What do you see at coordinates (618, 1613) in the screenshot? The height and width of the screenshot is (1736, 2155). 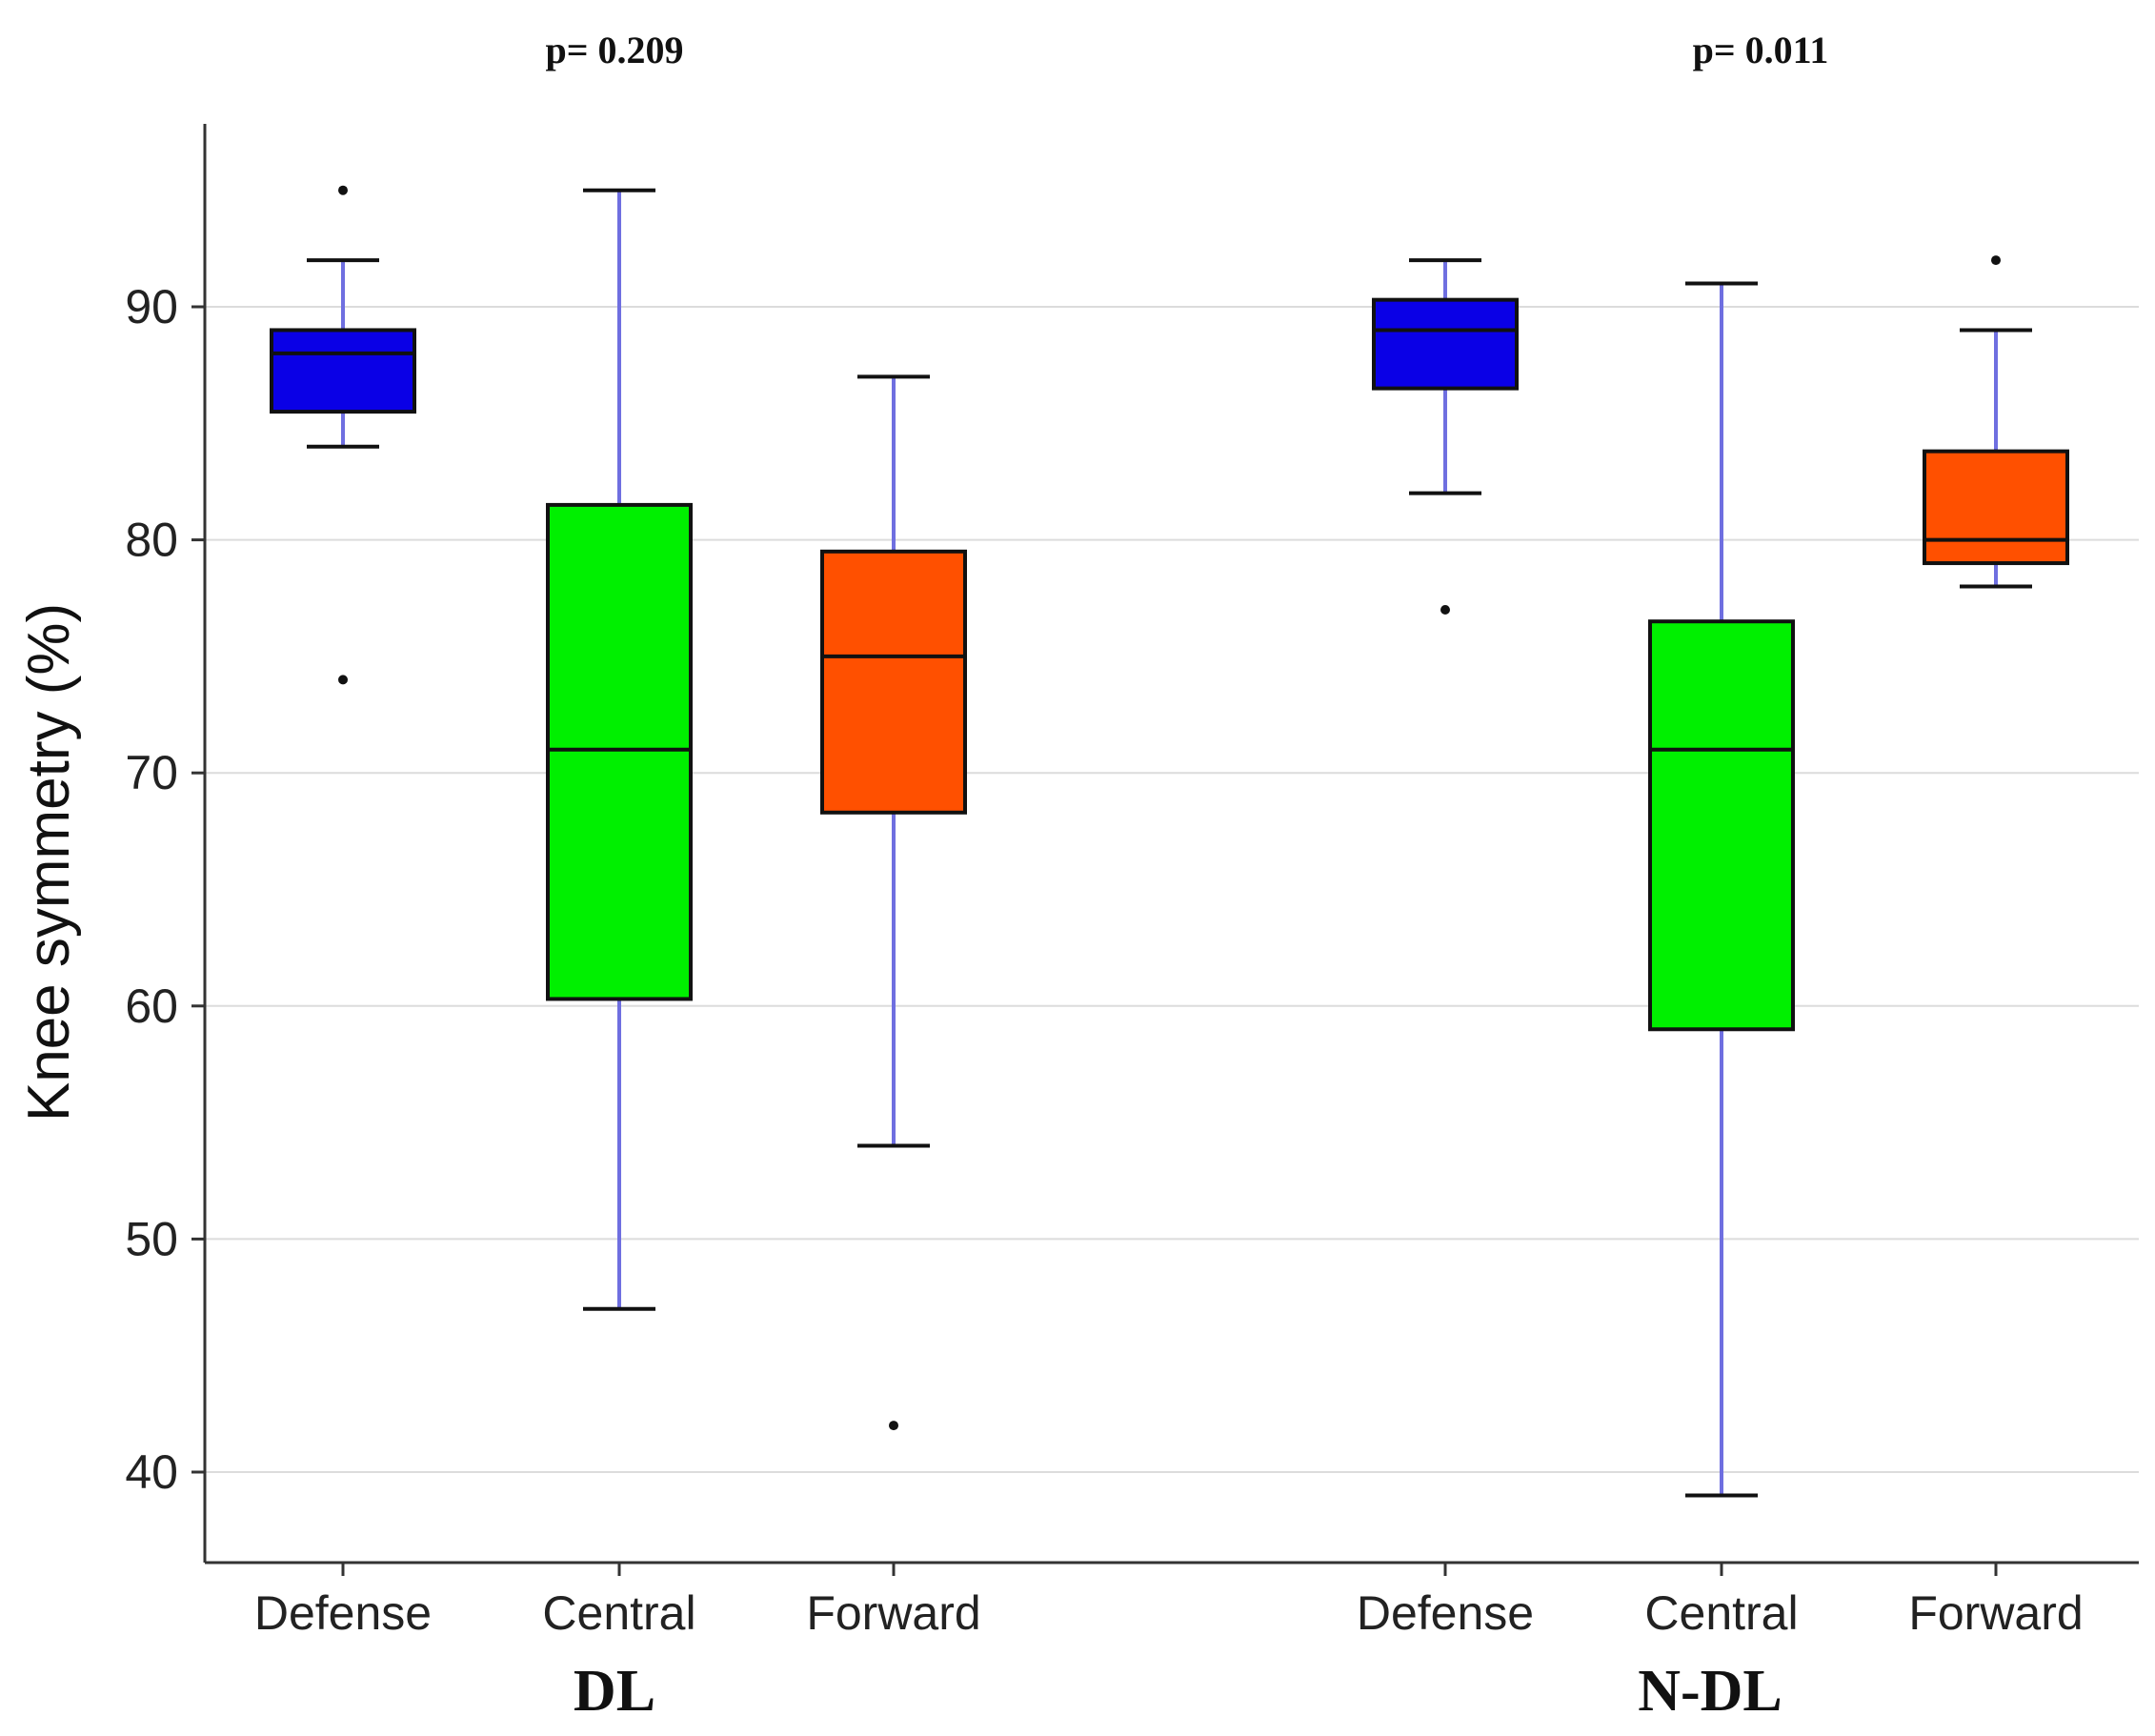 I see `x-tick-label-dl-central: Central` at bounding box center [618, 1613].